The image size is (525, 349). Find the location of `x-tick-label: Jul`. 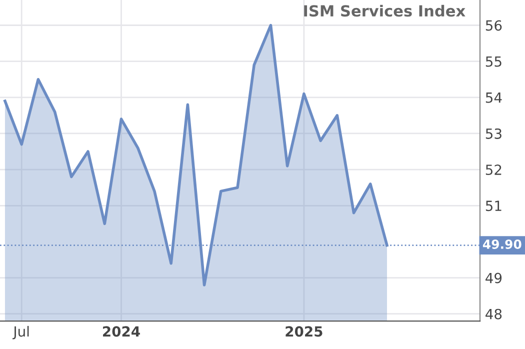

x-tick-label: Jul is located at coordinates (20, 333).